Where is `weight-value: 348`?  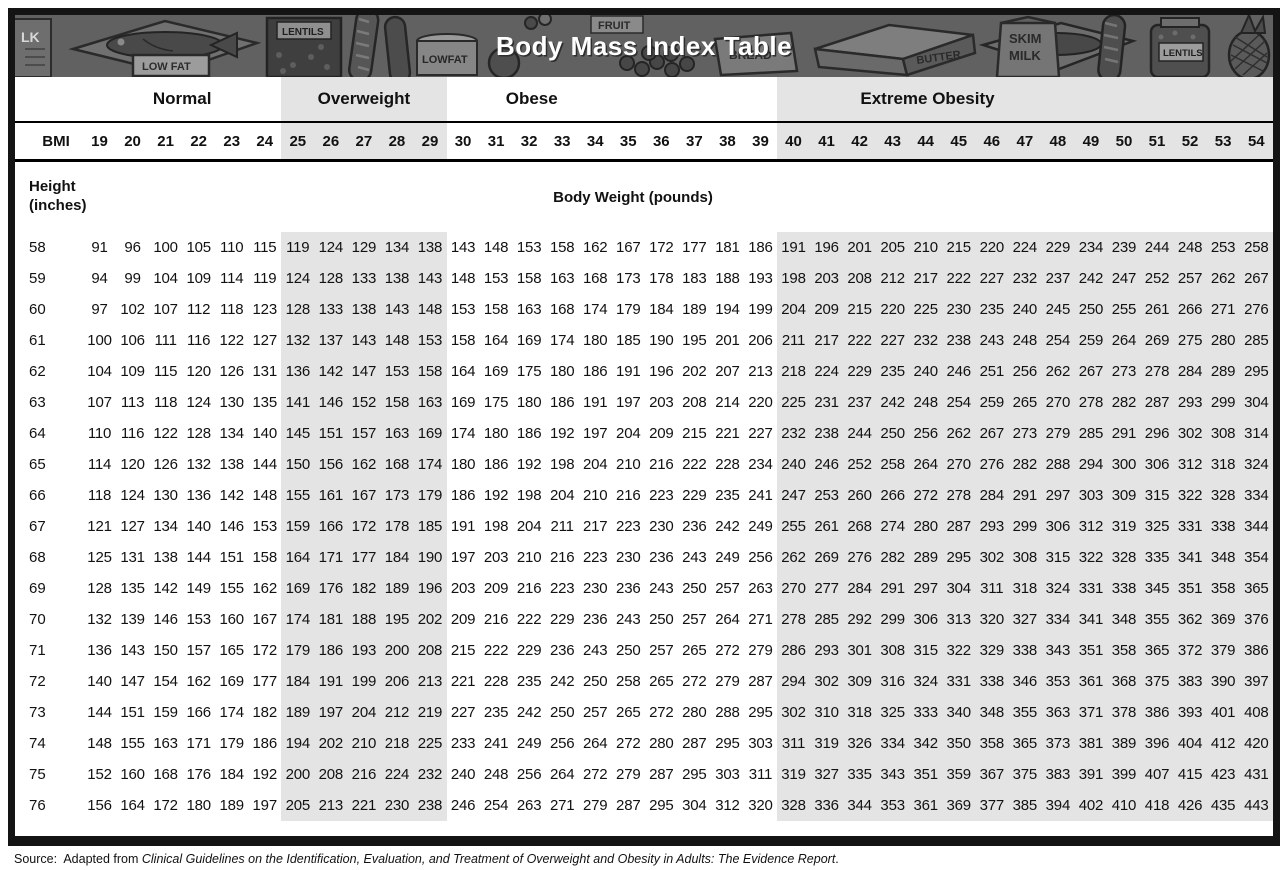
weight-value: 348 is located at coordinates (1223, 557).